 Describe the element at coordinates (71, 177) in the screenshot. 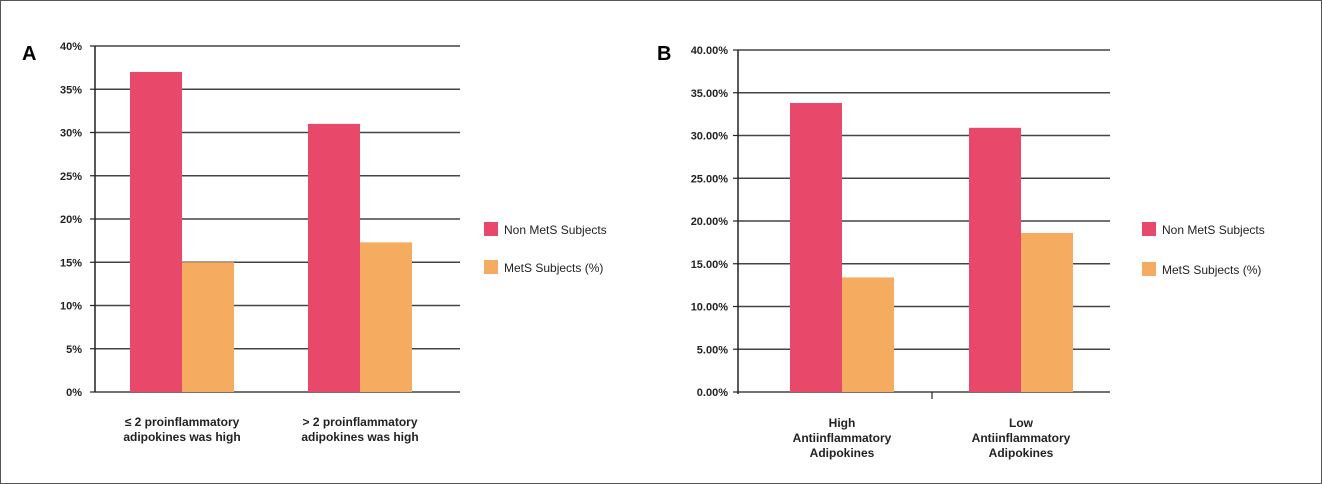

I see `y-tick-label: 25%` at that location.